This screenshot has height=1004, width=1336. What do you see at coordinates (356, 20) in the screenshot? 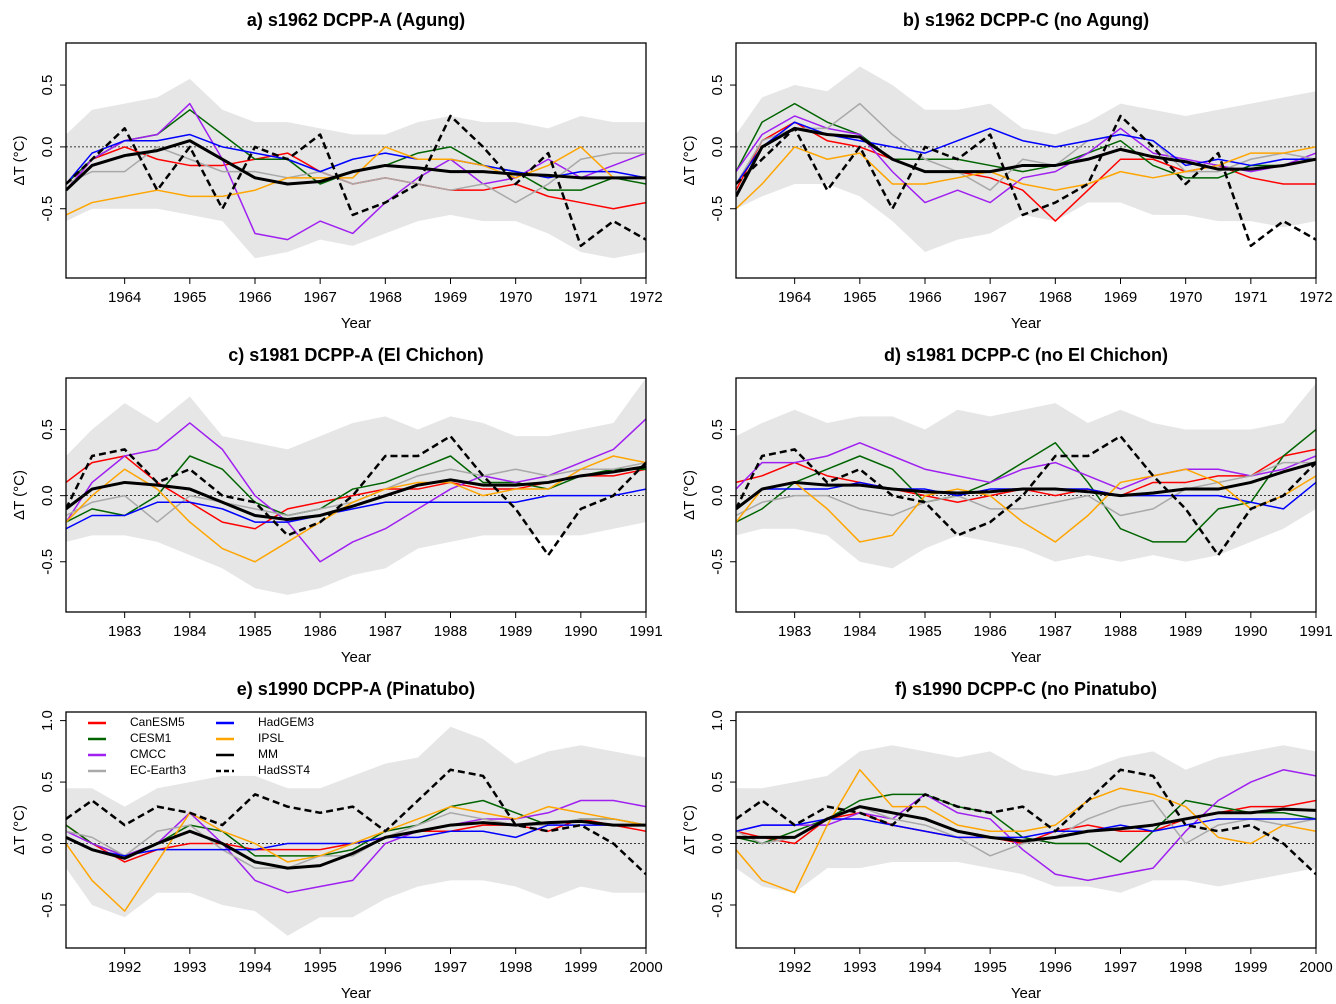
I see `panel-title: a) s1962 DCPP-A (Agung)` at bounding box center [356, 20].